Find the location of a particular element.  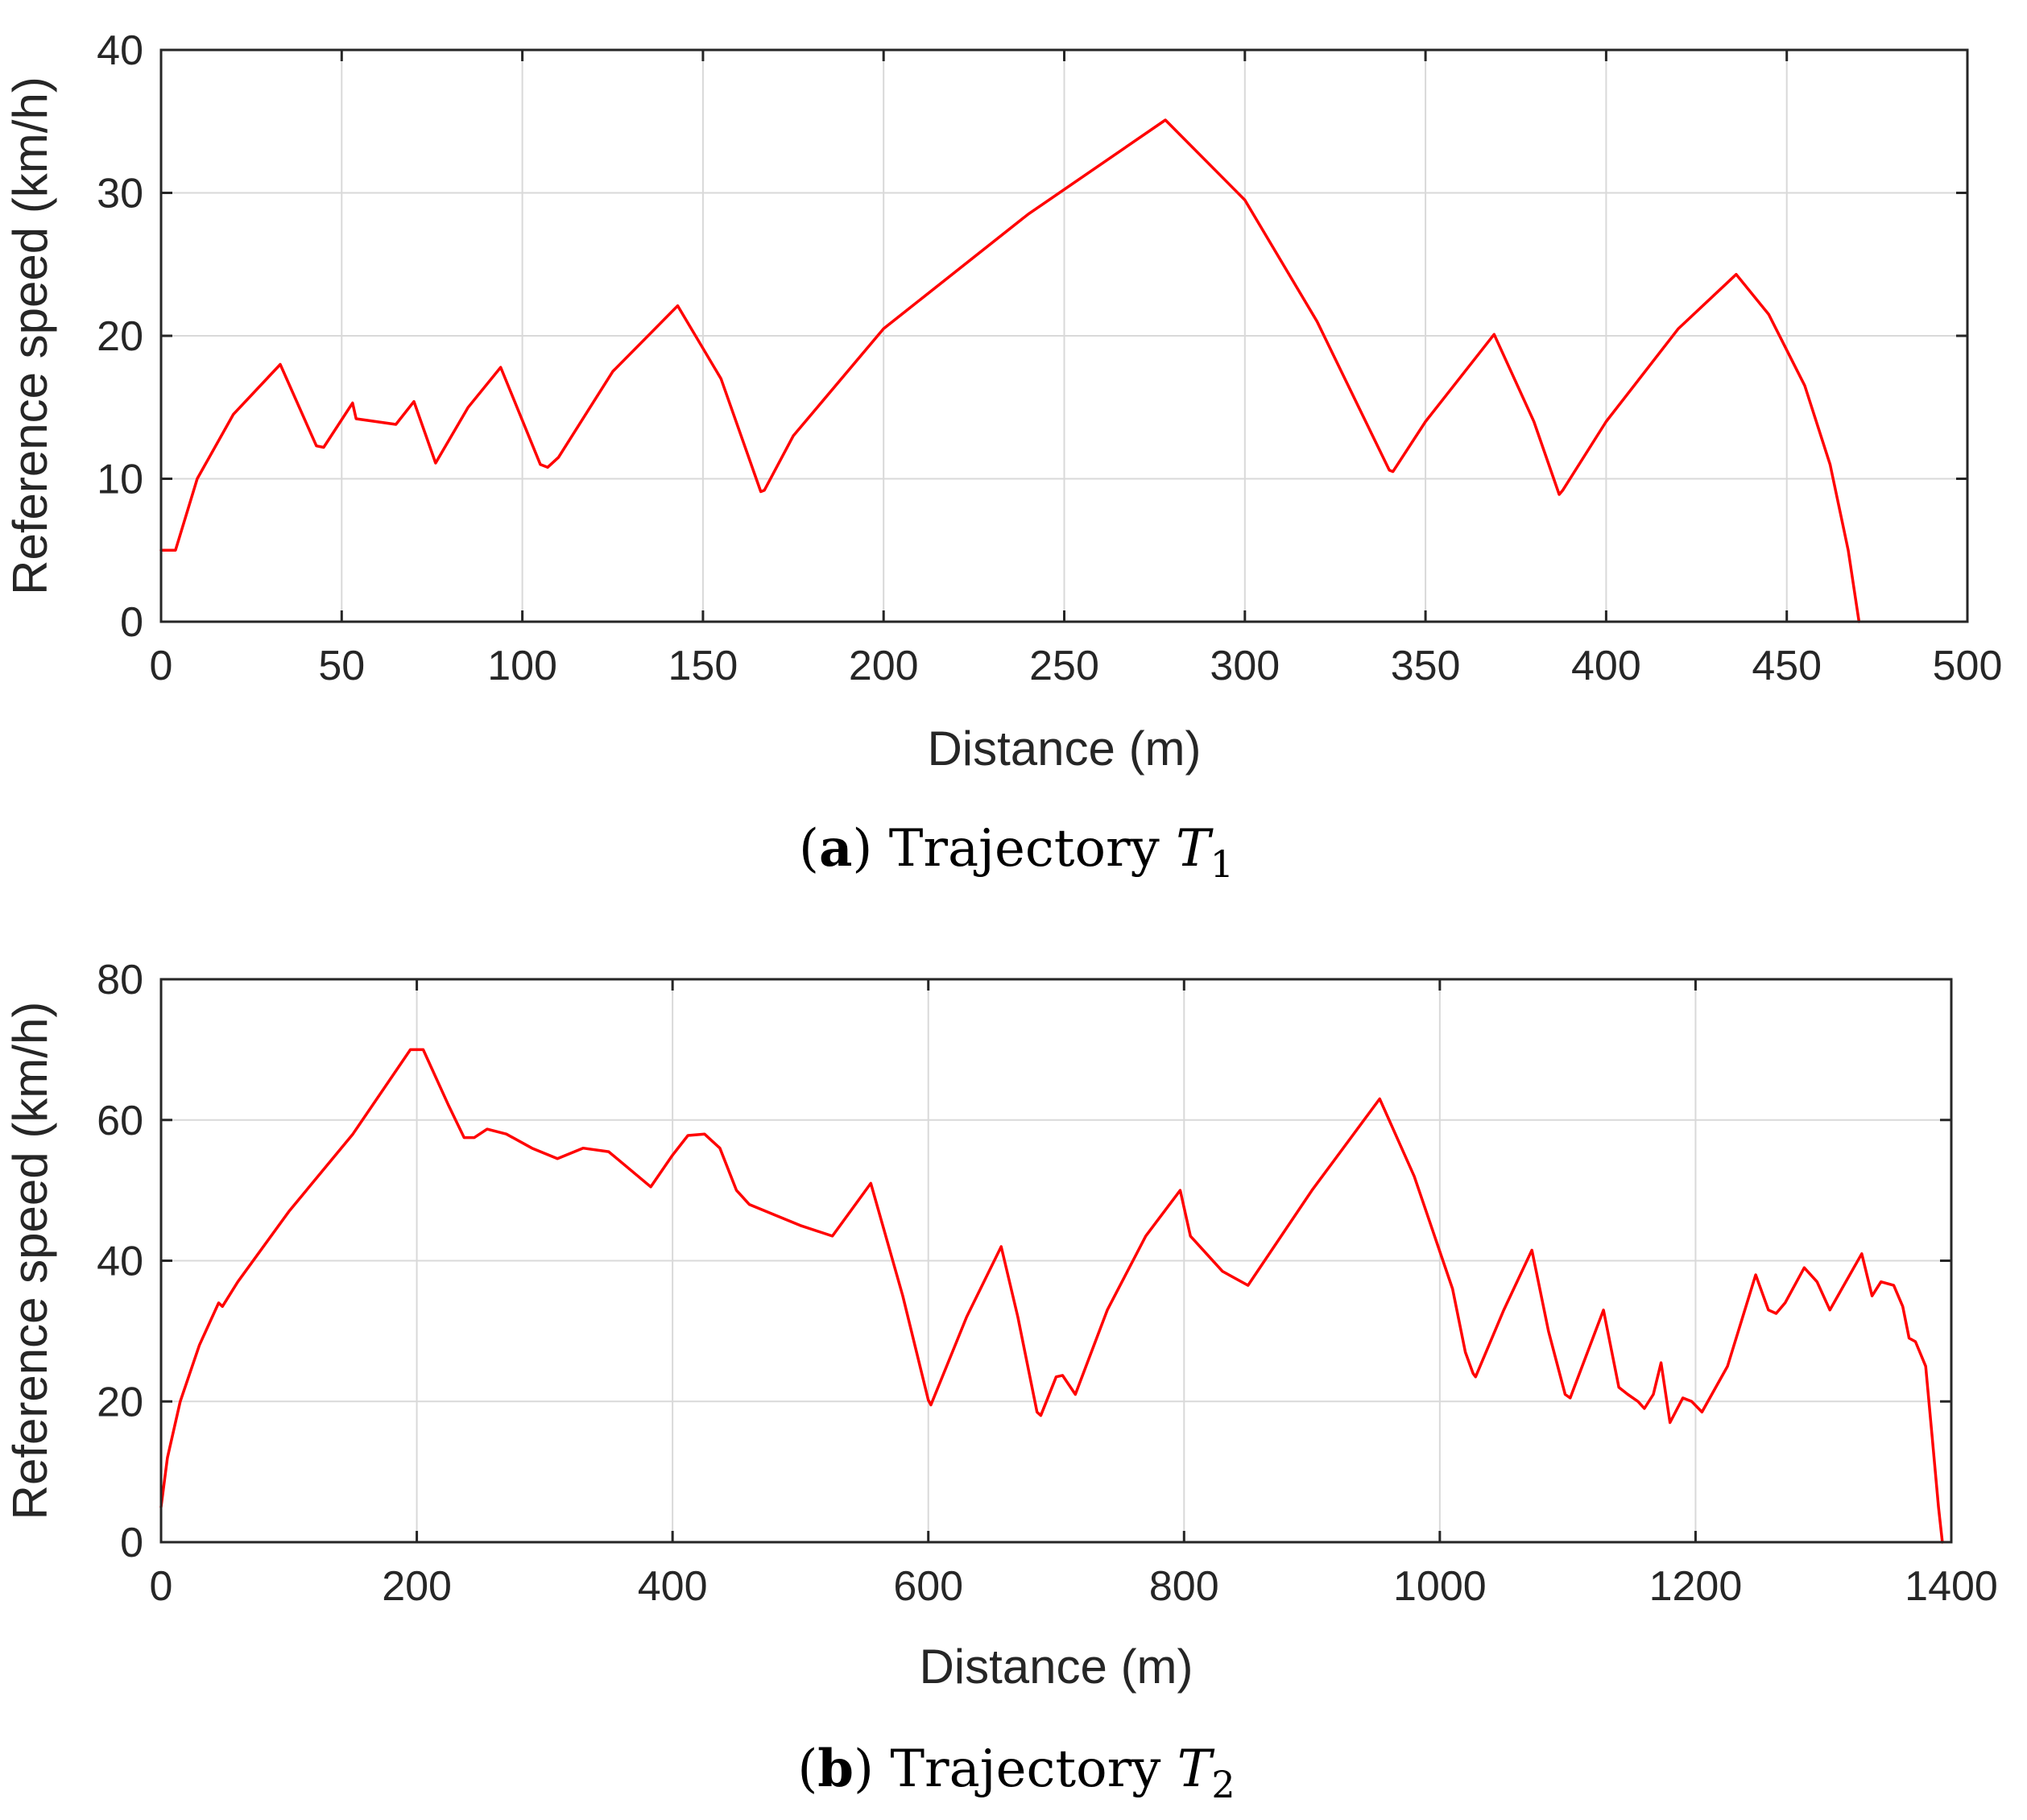

caption-a-text: Trajectory is located at coordinates (1024, 849).